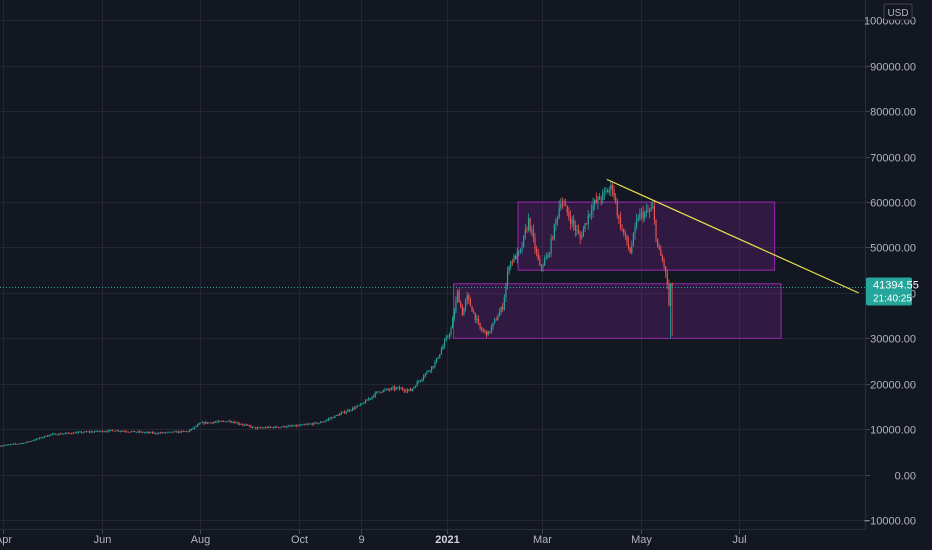 This screenshot has height=550, width=932. I want to click on drawing-layer, so click(617, 270).